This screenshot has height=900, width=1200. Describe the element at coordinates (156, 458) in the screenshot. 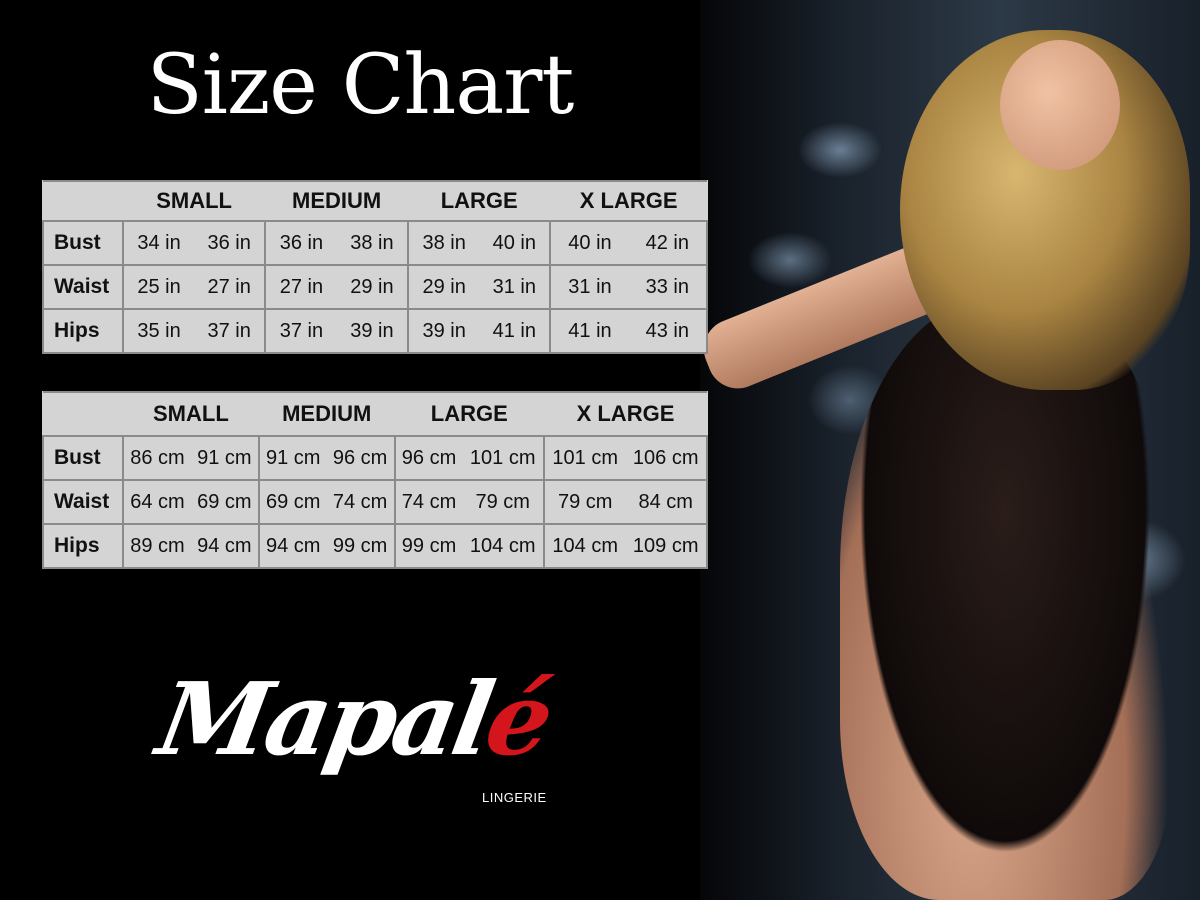

I see `measurement-cell: 86 cm` at that location.